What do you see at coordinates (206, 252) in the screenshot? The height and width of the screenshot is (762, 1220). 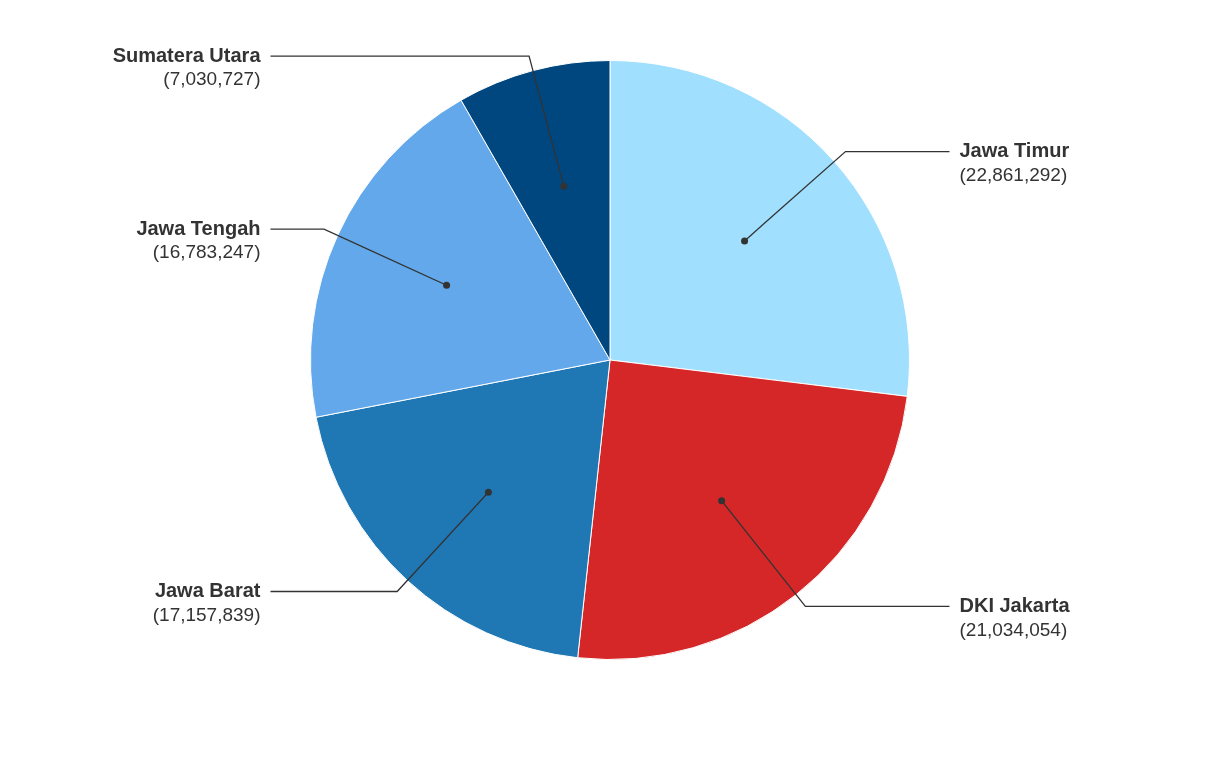 I see `data-label: (16,783,247)` at bounding box center [206, 252].